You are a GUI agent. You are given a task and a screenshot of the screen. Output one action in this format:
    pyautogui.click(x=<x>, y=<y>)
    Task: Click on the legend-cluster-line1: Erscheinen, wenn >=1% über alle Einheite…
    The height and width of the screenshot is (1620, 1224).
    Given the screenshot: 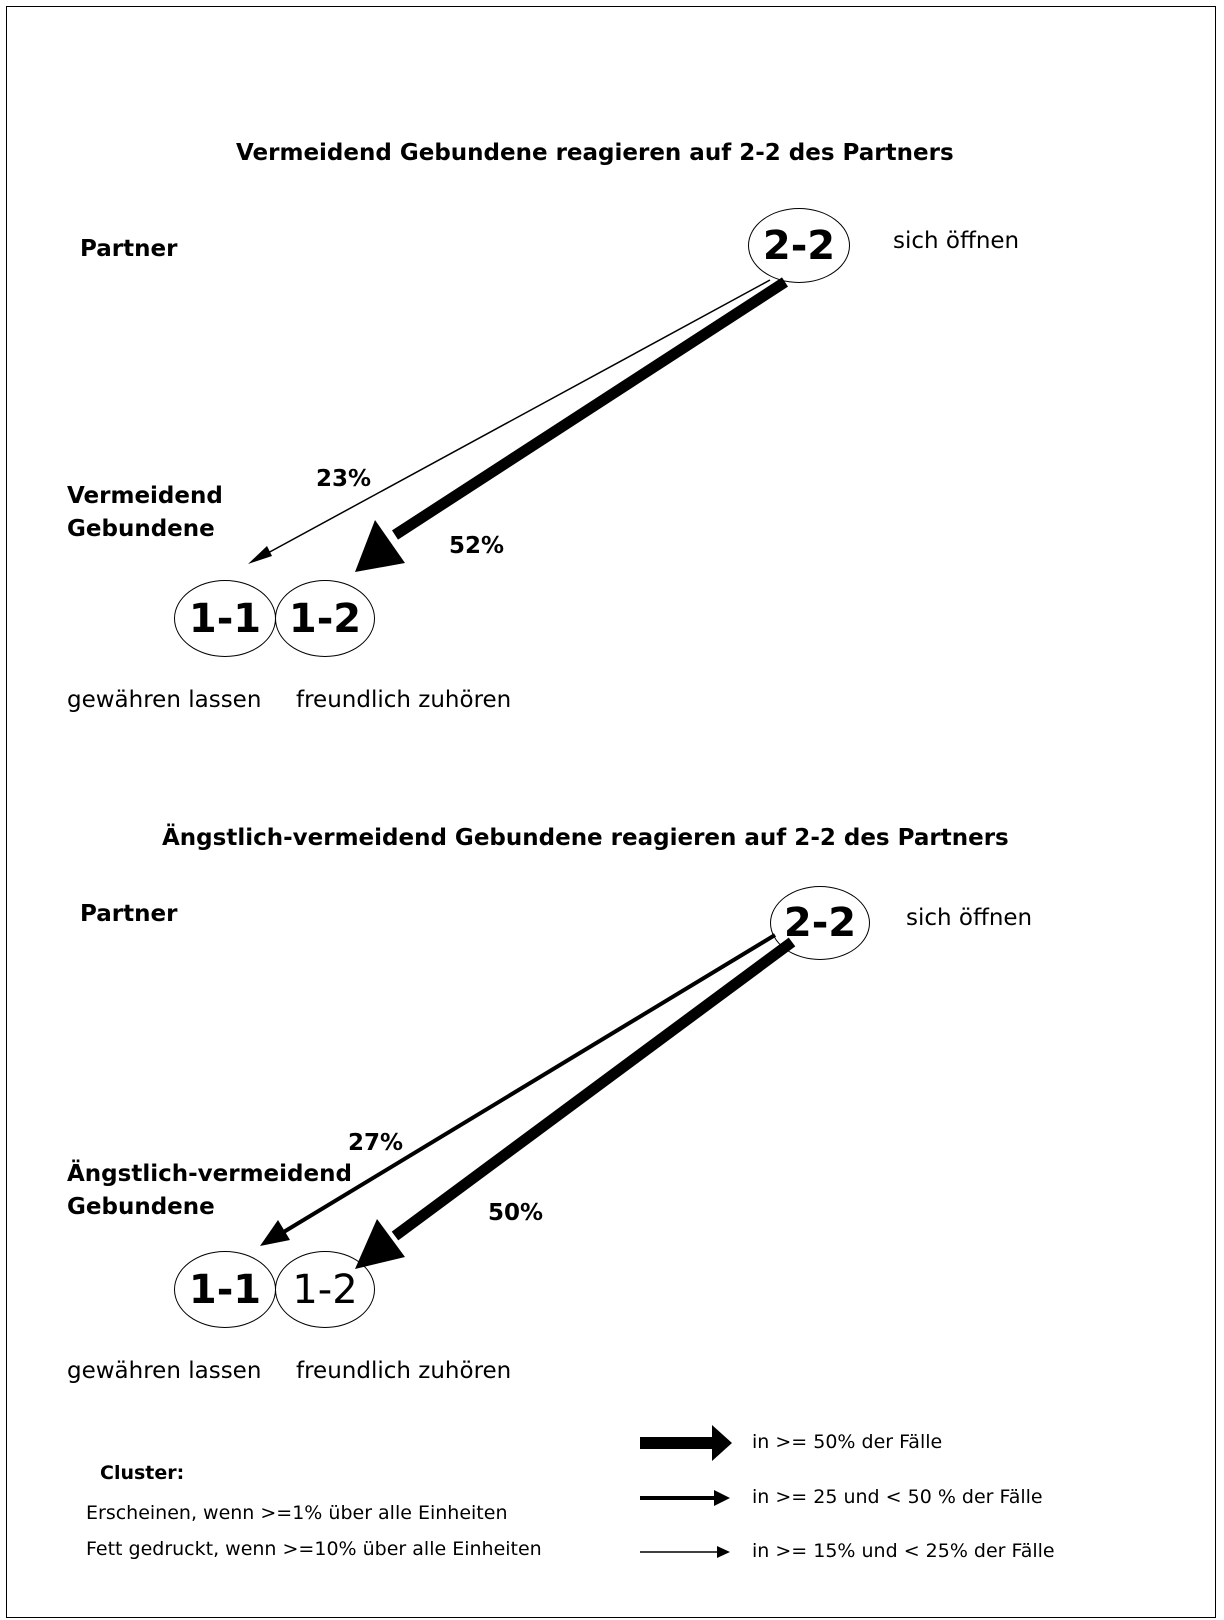 What is the action you would take?
    pyautogui.click(x=297, y=1513)
    